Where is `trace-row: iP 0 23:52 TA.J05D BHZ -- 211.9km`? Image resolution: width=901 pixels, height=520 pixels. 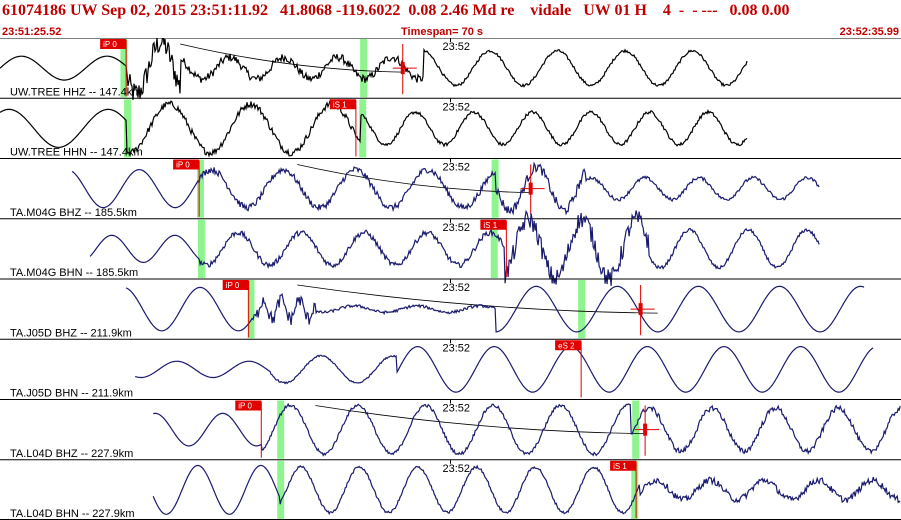
trace-row: iP 0 23:52 TA.J05D BHZ -- 211.9km is located at coordinates (450, 308).